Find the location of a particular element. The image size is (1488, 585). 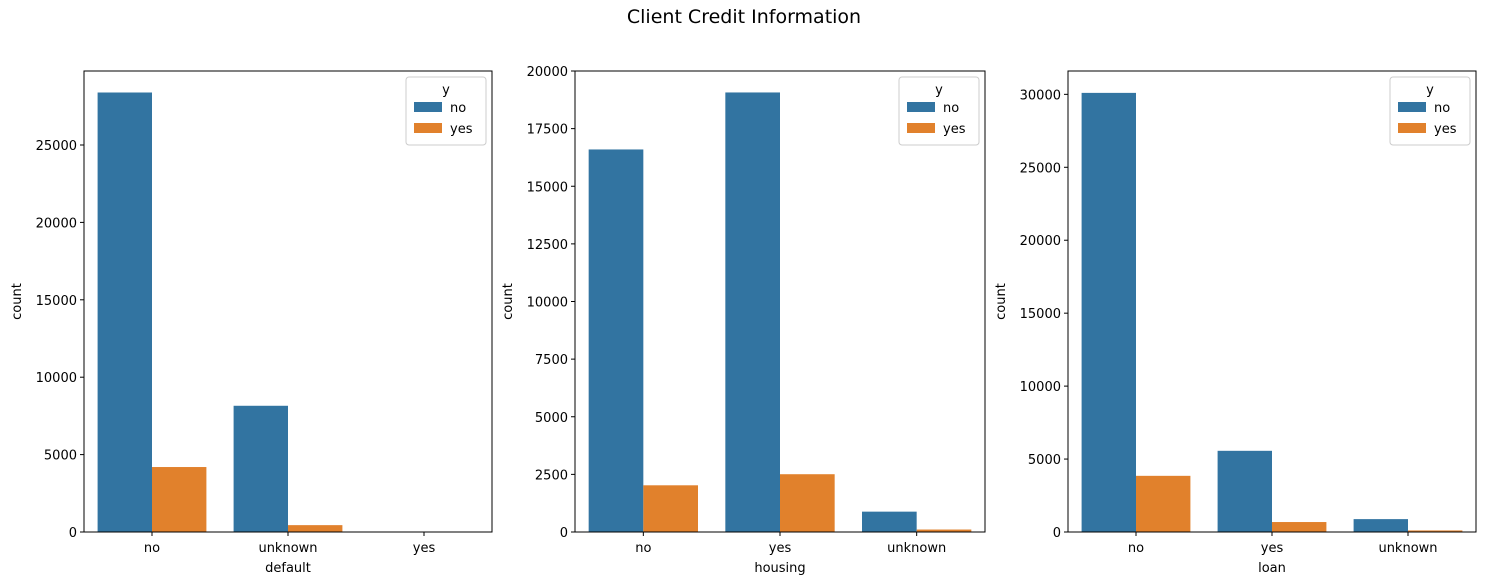

x-axis-label: housing is located at coordinates (779, 568).